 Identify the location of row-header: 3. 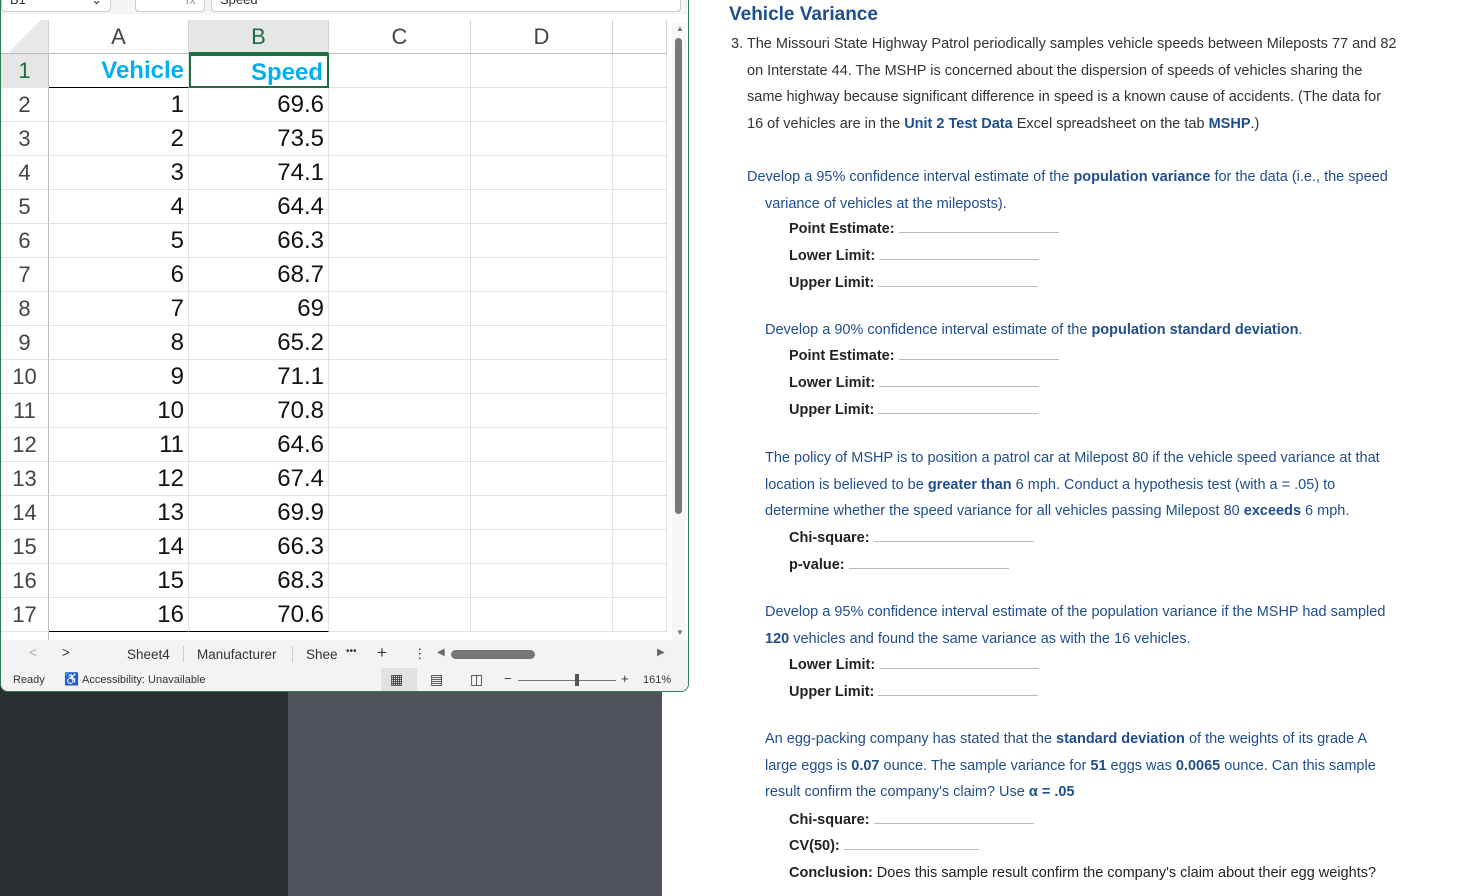
(25, 139).